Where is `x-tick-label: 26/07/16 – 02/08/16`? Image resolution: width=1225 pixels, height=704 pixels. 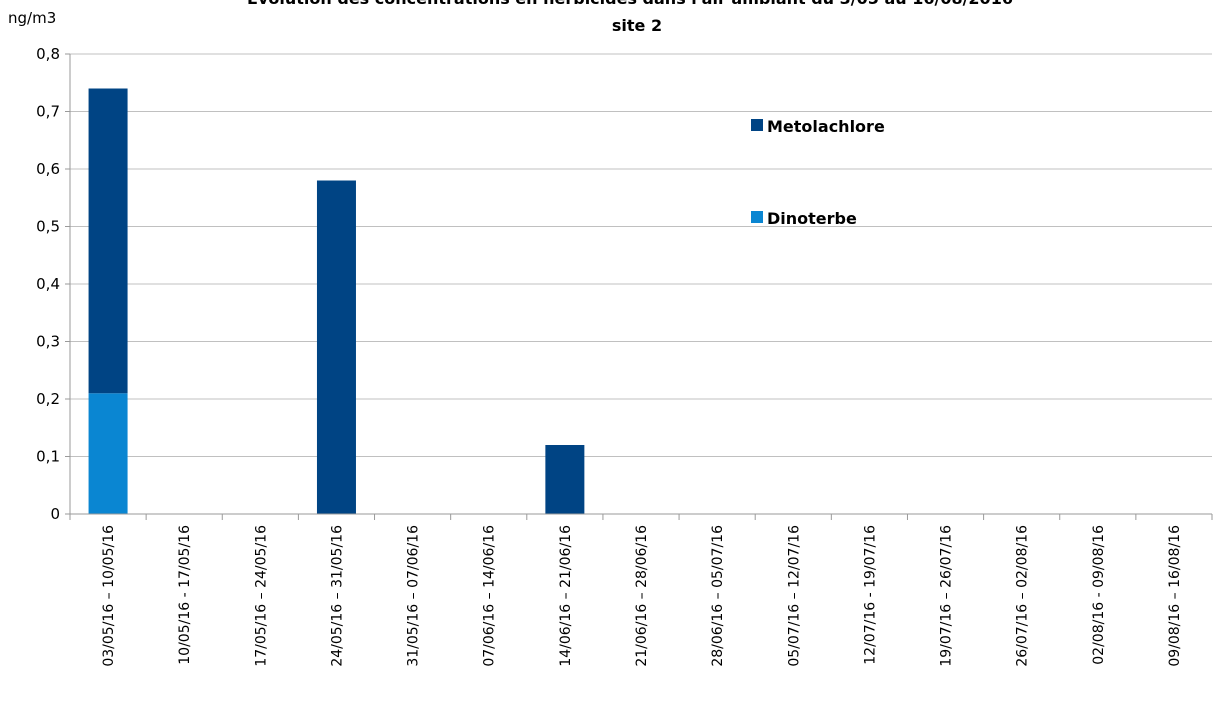 x-tick-label: 26/07/16 – 02/08/16 is located at coordinates (1023, 596).